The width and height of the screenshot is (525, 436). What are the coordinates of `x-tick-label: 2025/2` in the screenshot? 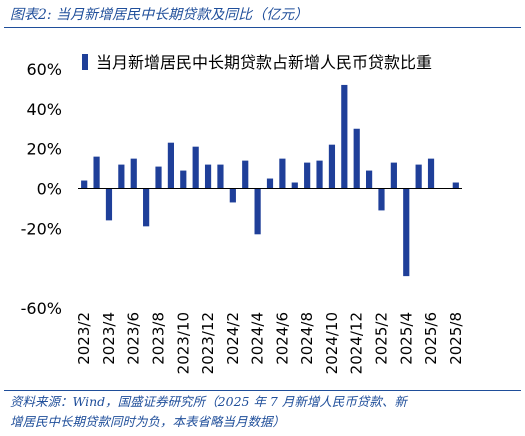 It's located at (382, 338).